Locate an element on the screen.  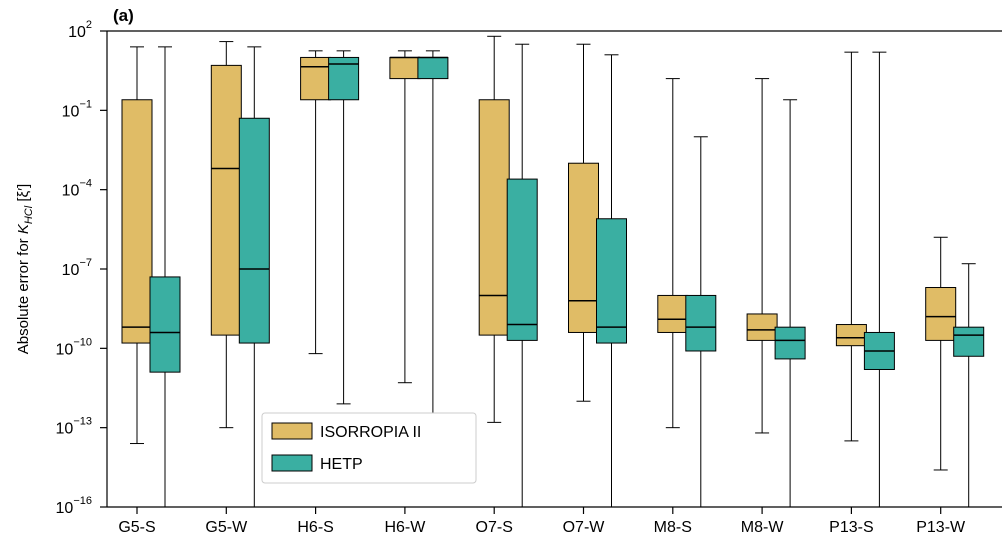
y-tick-label-exponent: −13 is located at coordinates (82, 422).